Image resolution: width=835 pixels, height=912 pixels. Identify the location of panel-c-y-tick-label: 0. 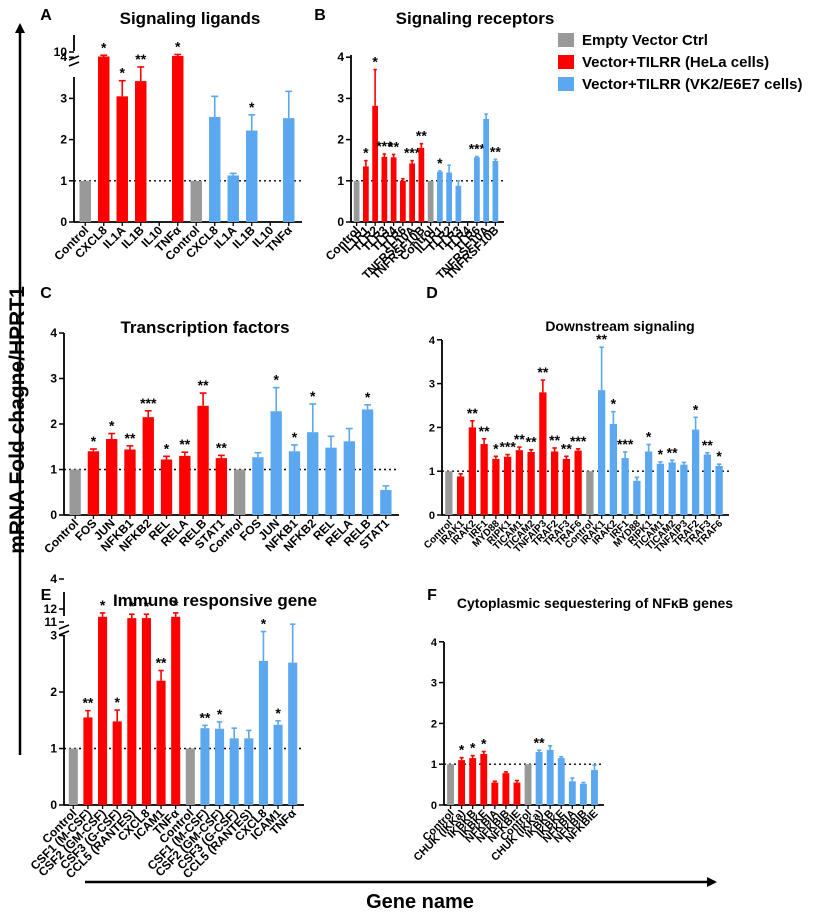
(53, 515).